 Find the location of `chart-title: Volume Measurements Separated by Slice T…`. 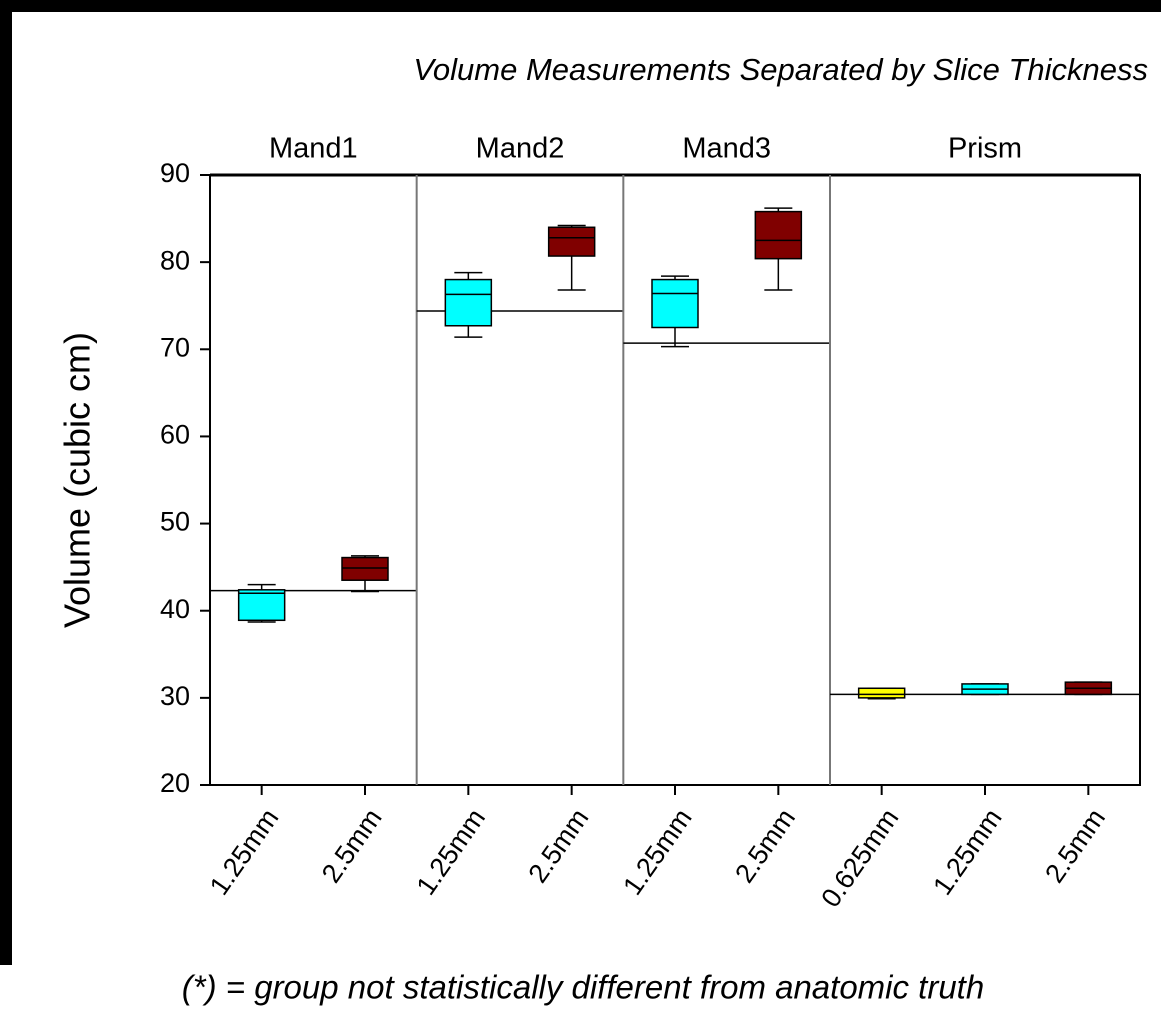

chart-title: Volume Measurements Separated by Slice T… is located at coordinates (780, 69).